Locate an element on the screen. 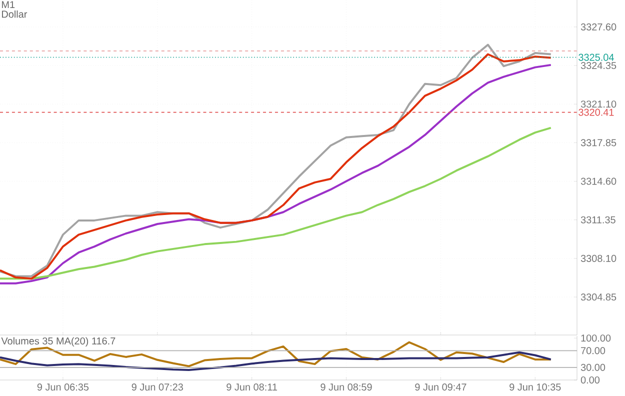 This screenshot has width=625, height=396. x-tick-label: 9 Jun 08:59 is located at coordinates (346, 387).